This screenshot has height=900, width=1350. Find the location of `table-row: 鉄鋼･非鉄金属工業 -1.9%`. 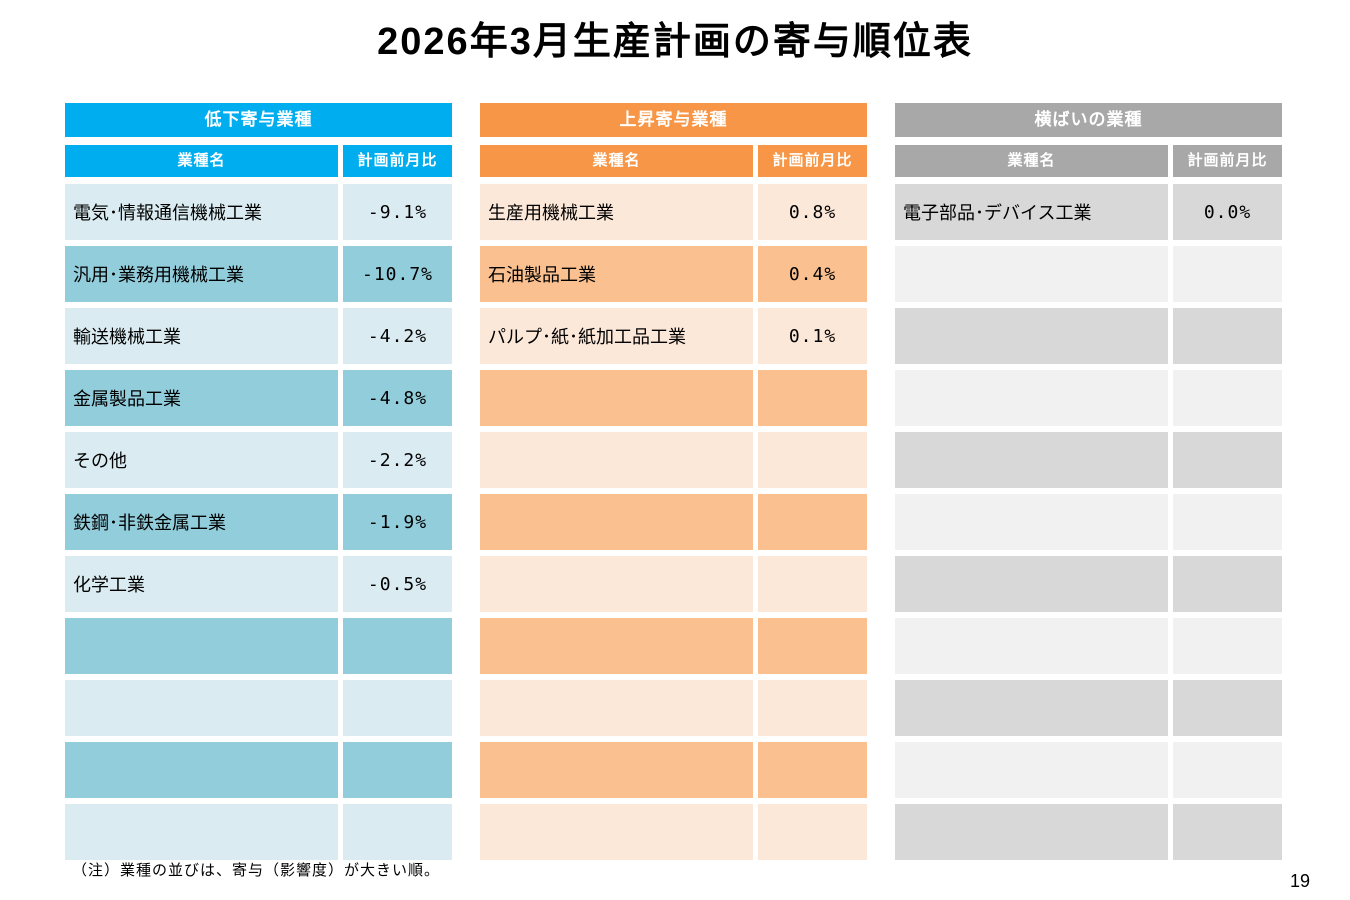

table-row: 鉄鋼･非鉄金属工業 -1.9% is located at coordinates (258, 522).